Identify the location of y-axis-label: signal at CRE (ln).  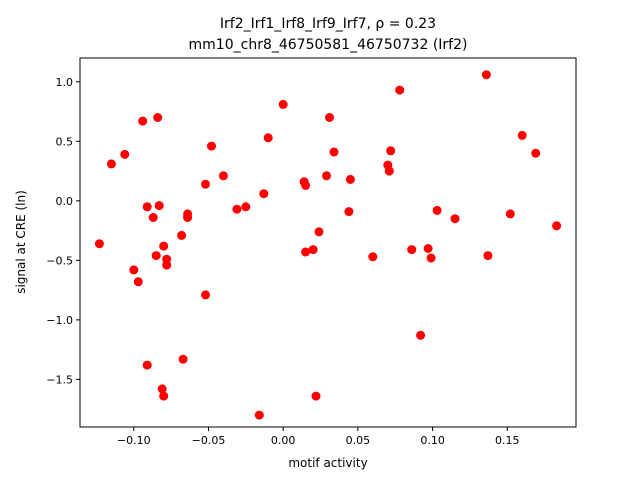
(21, 242).